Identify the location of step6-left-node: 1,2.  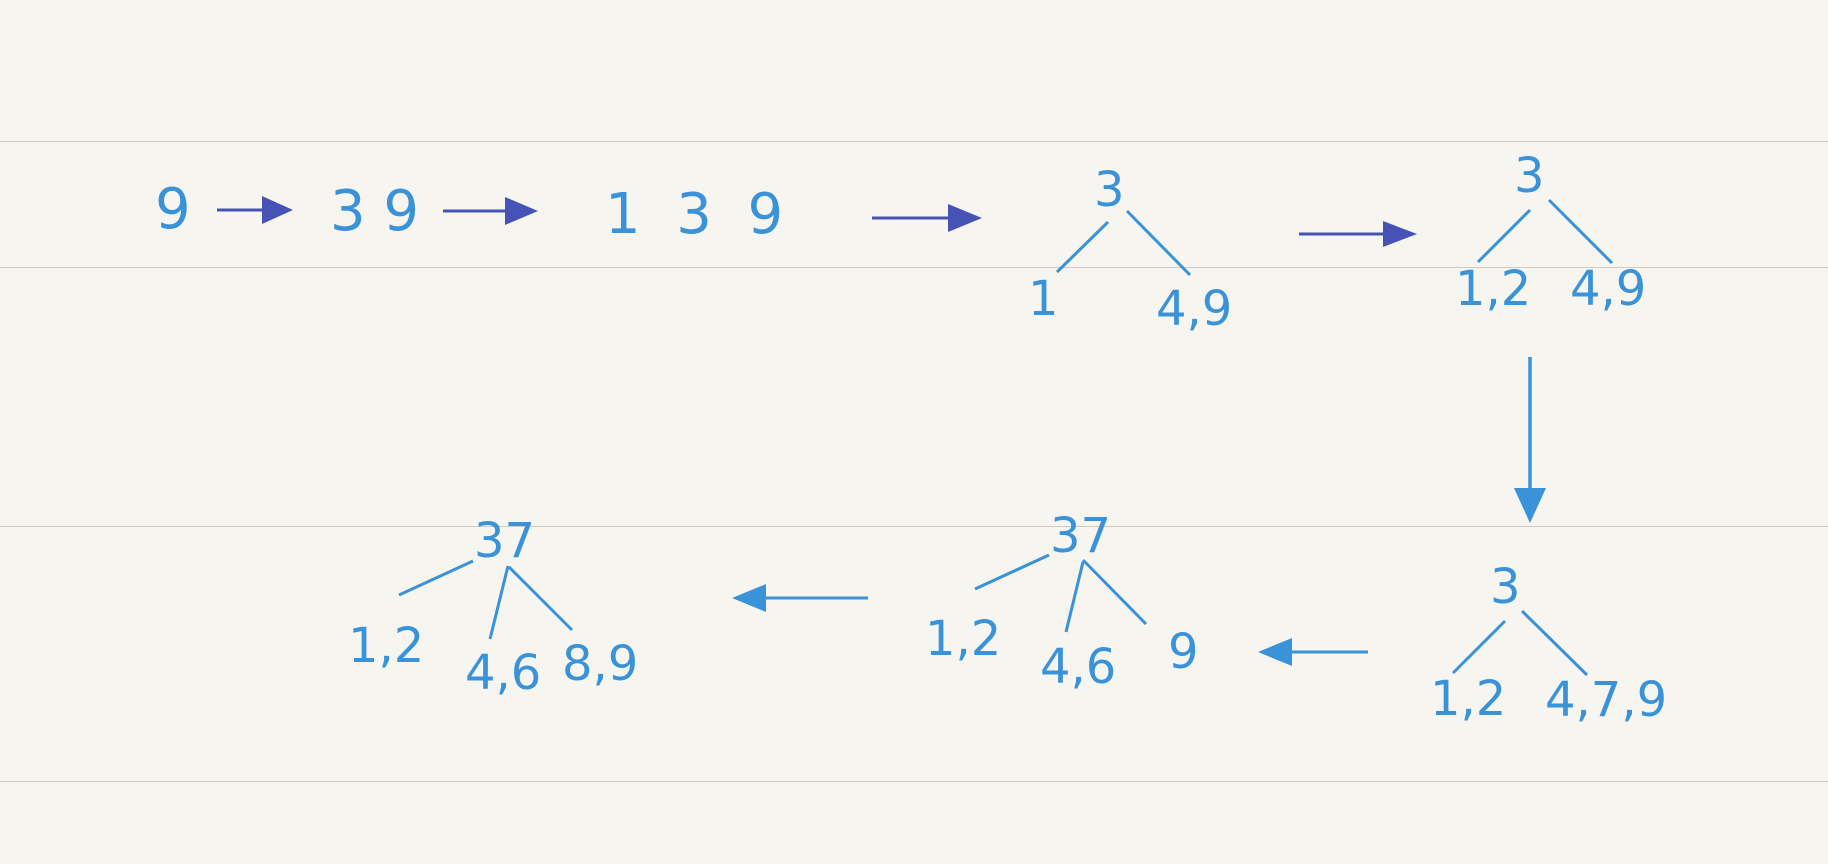
(1468, 699).